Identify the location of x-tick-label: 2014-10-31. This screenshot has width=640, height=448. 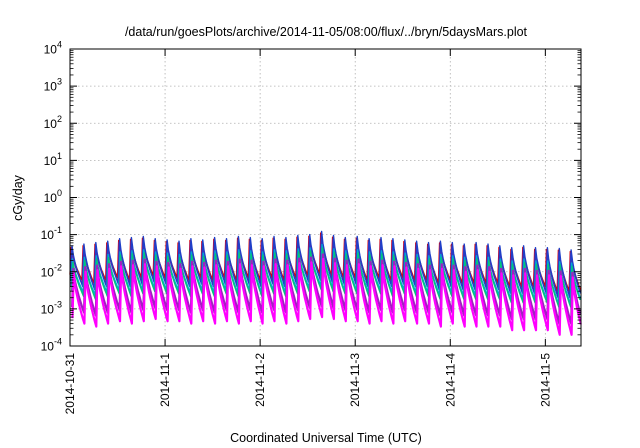
(70, 384).